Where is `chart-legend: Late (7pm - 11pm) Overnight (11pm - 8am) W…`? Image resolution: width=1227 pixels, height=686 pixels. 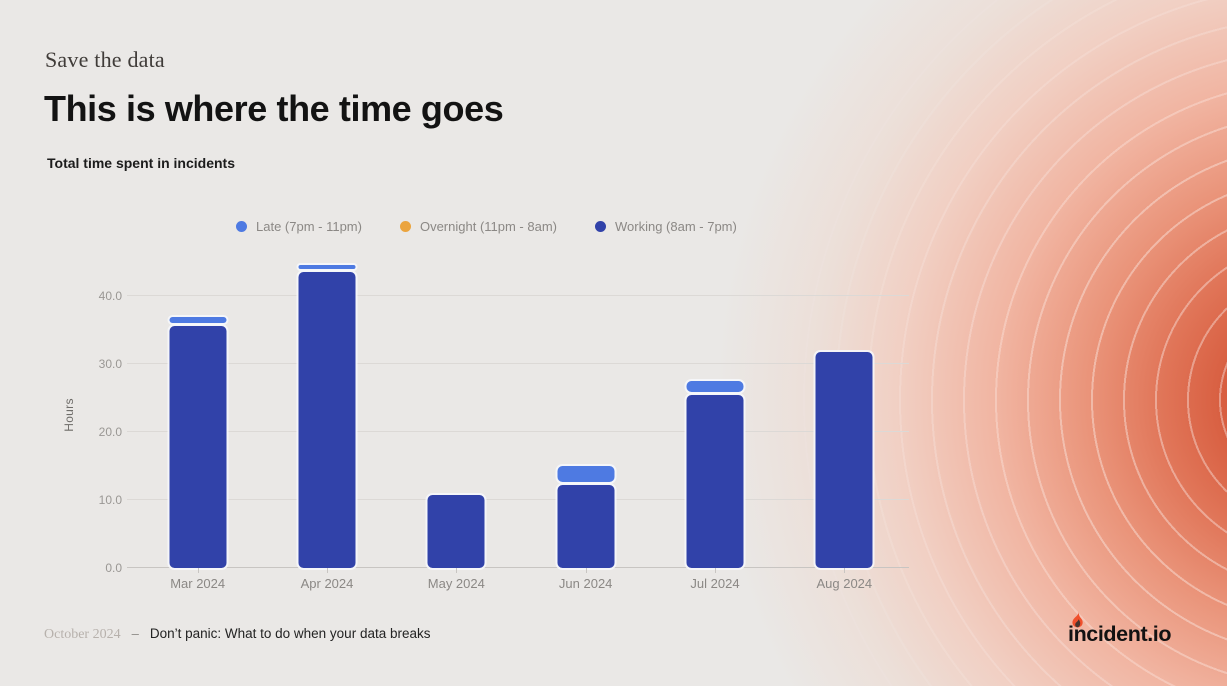 chart-legend: Late (7pm - 11pm) Overnight (11pm - 8am) W… is located at coordinates (486, 226).